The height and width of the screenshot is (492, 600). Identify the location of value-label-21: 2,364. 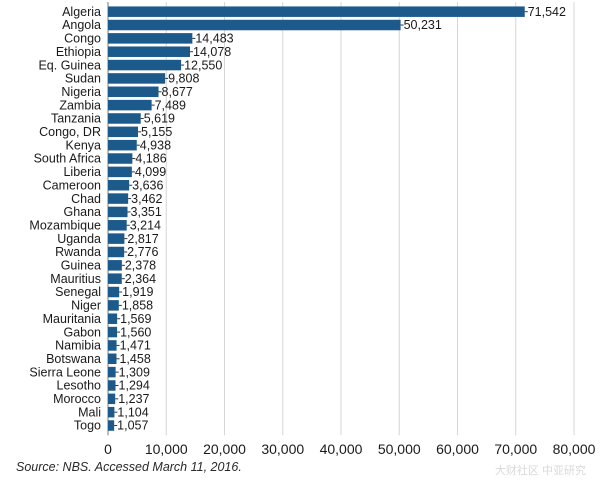
(140, 279).